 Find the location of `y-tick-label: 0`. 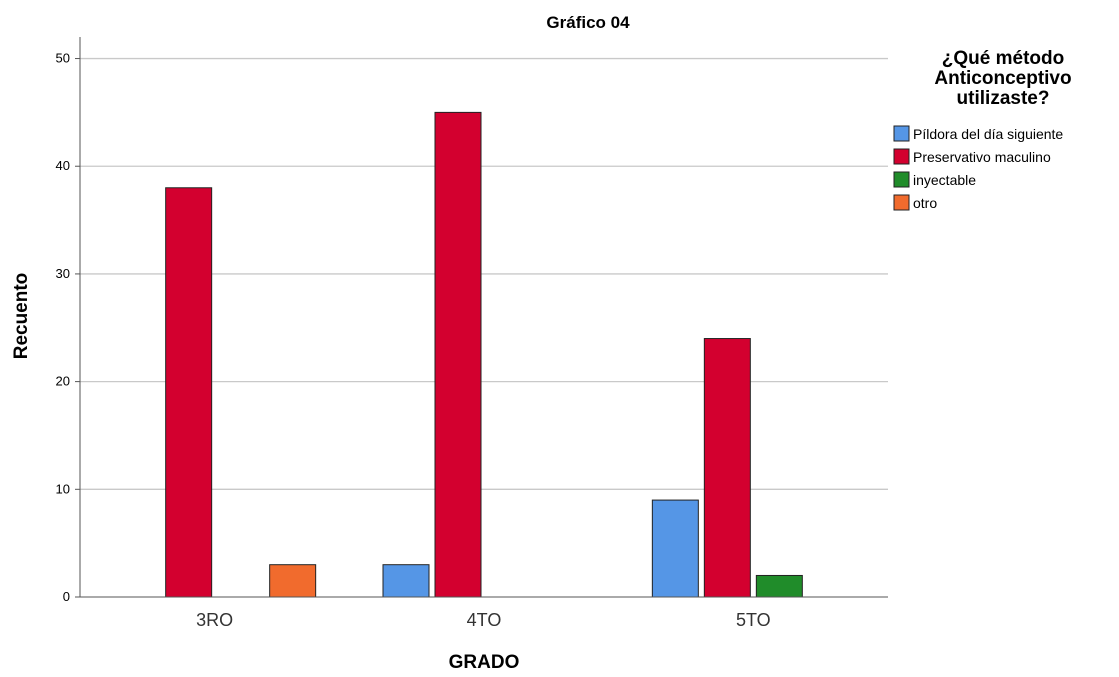

y-tick-label: 0 is located at coordinates (66, 596).